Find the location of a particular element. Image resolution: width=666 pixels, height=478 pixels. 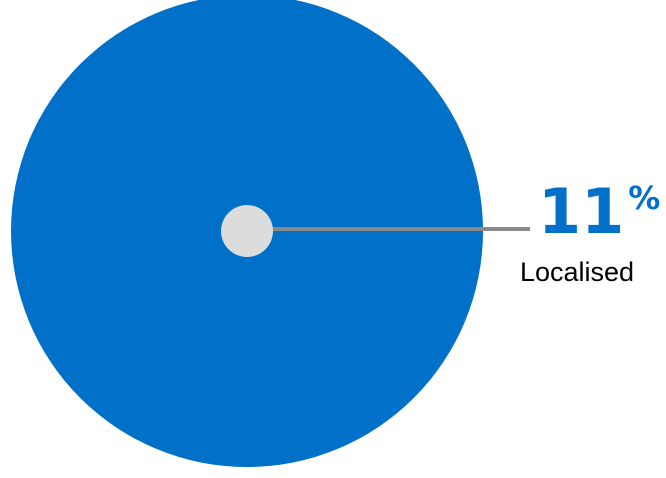

value-label-part: 11 is located at coordinates (581, 211).